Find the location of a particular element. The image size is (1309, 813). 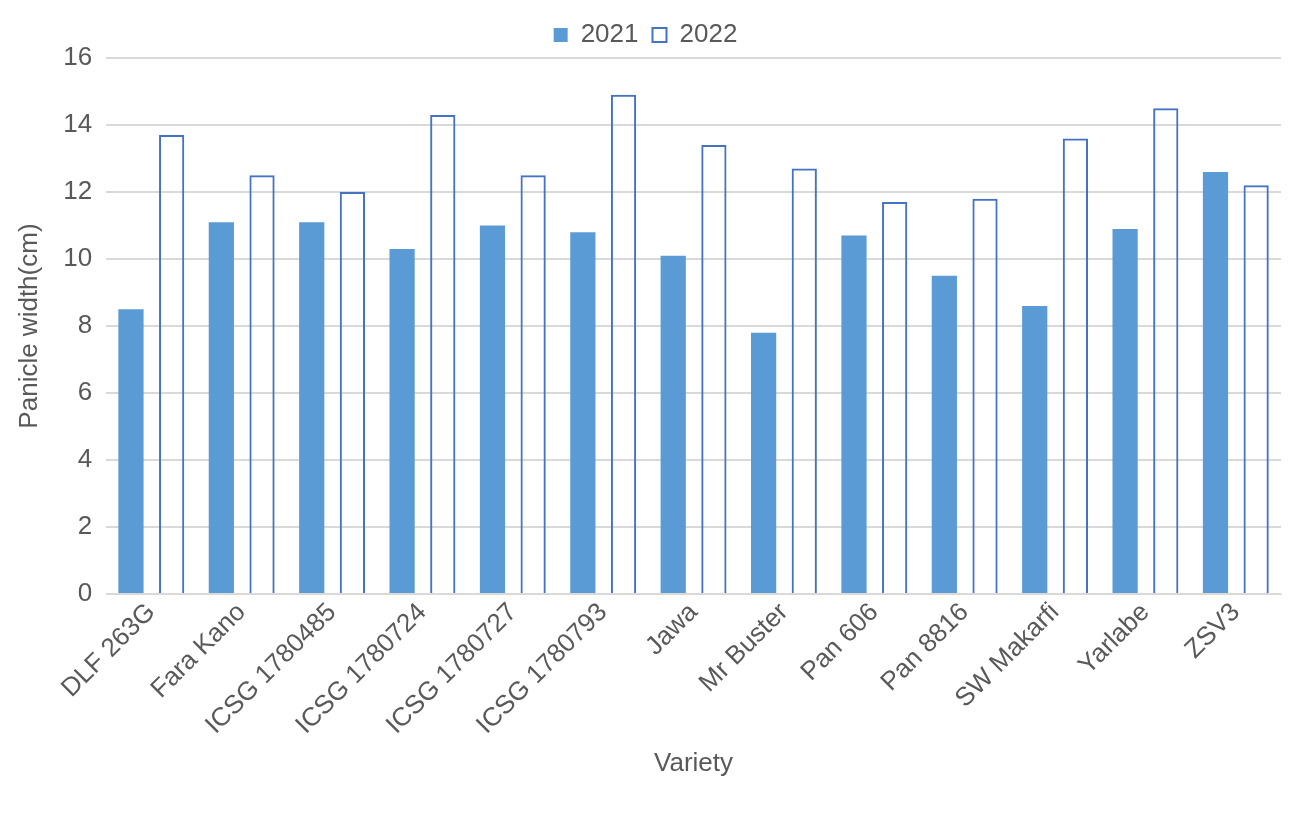

y-tick-label: 12 is located at coordinates (78, 190).